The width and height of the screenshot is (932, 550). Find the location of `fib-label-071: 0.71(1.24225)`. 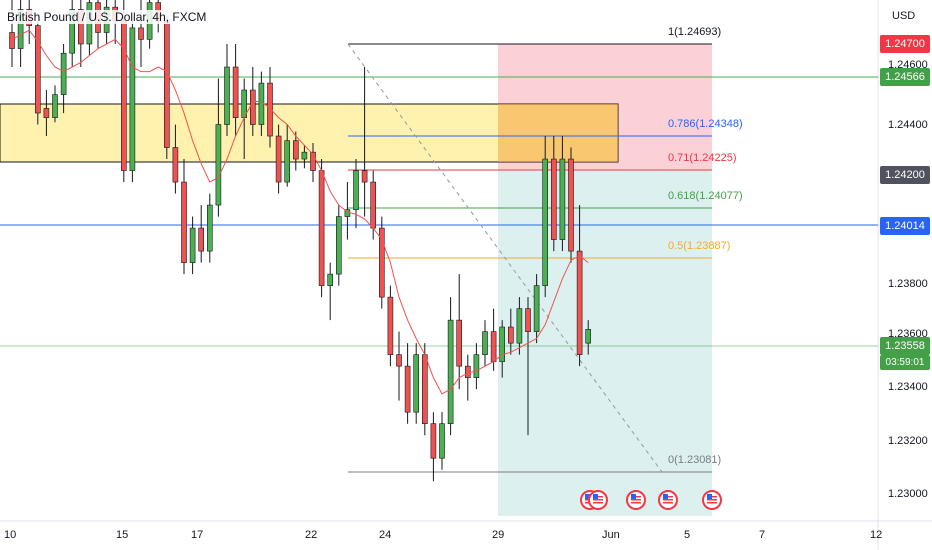

fib-label-071: 0.71(1.24225) is located at coordinates (702, 158).